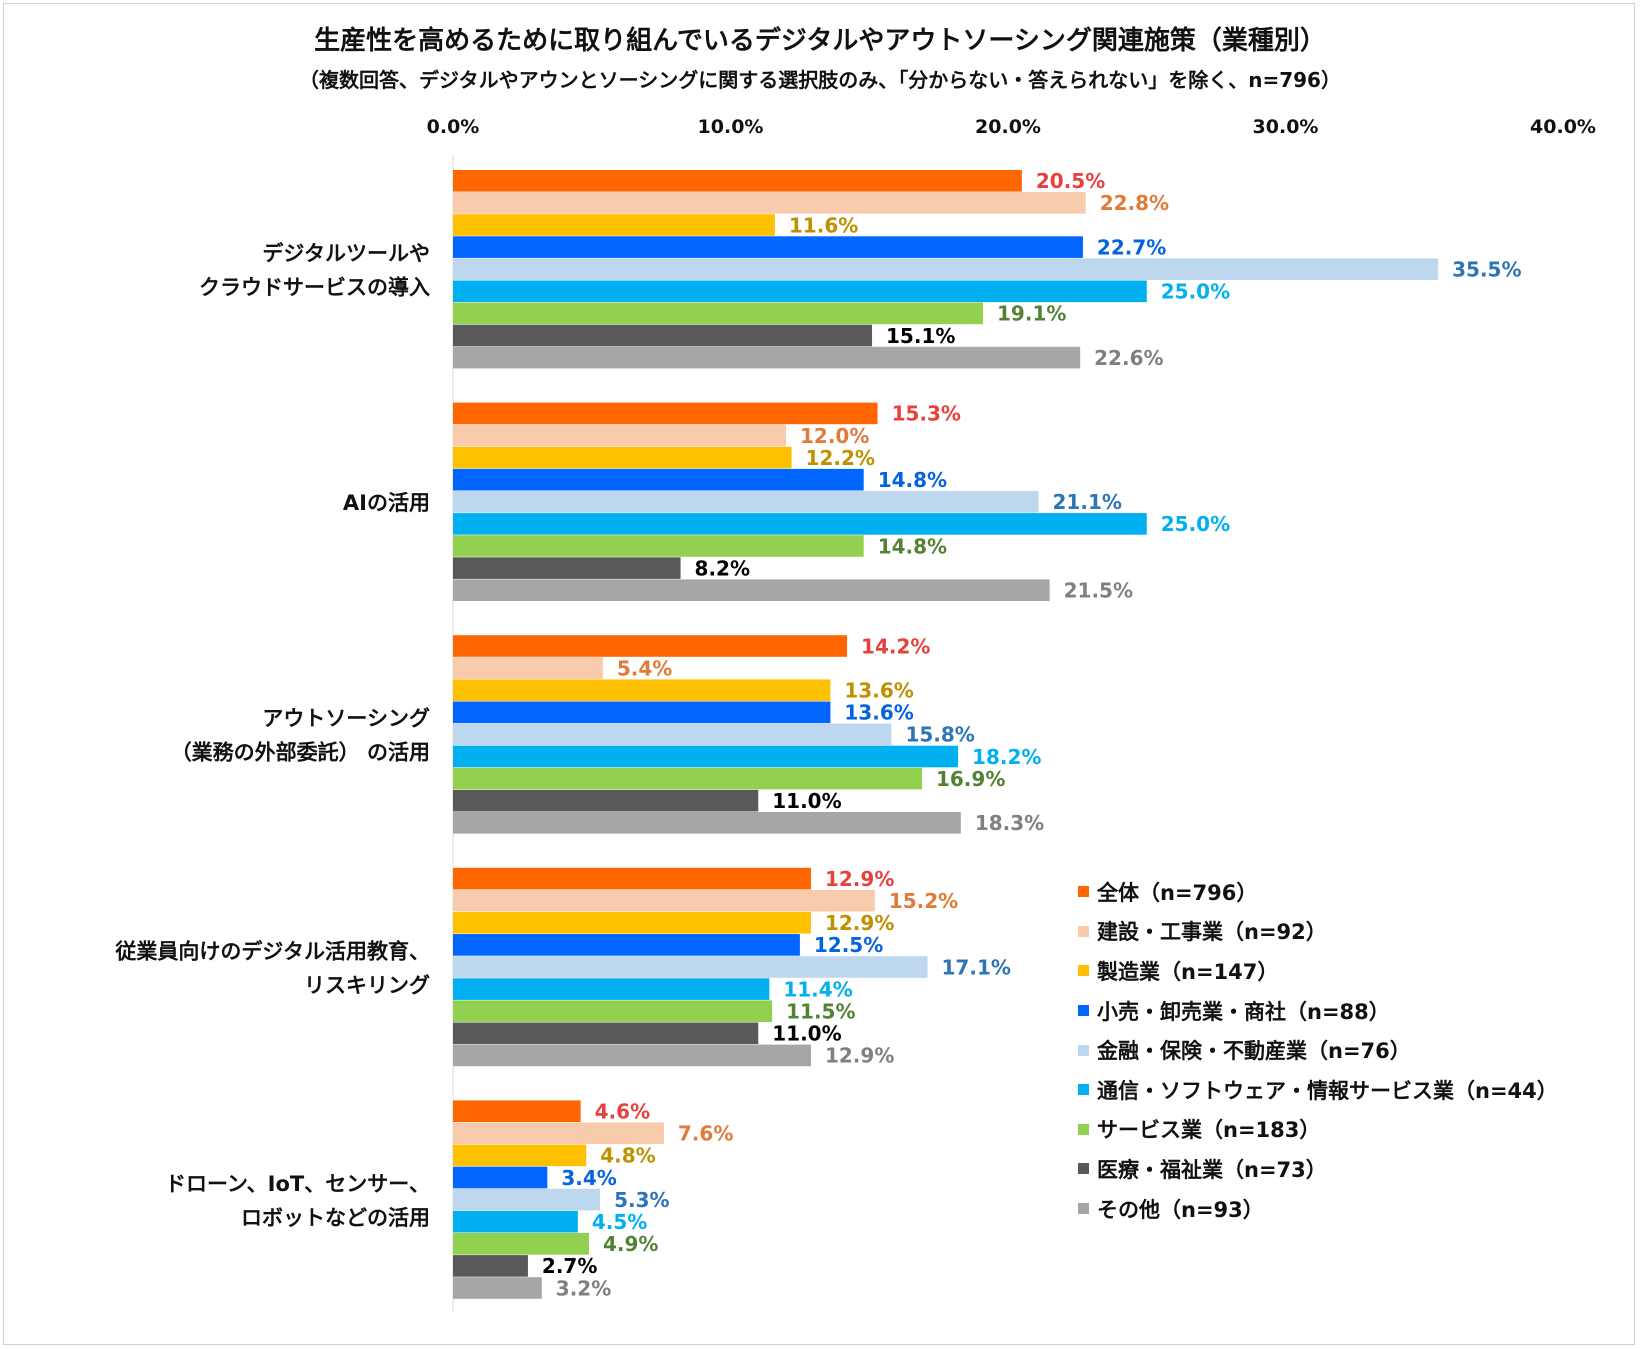  Describe the element at coordinates (300, 753) in the screenshot. I see `category-label: （業務の外部委託） の活用` at that location.